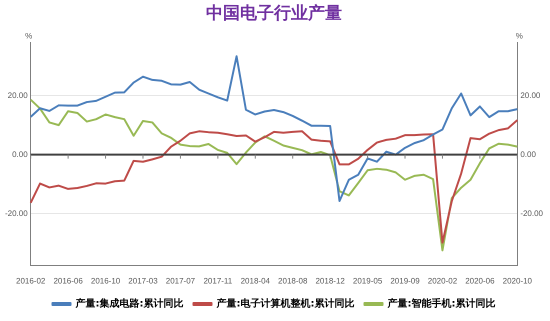 The height and width of the screenshot is (321, 550). What do you see at coordinates (18, 95) in the screenshot?
I see `y-tick-label: 20.00` at bounding box center [18, 95].